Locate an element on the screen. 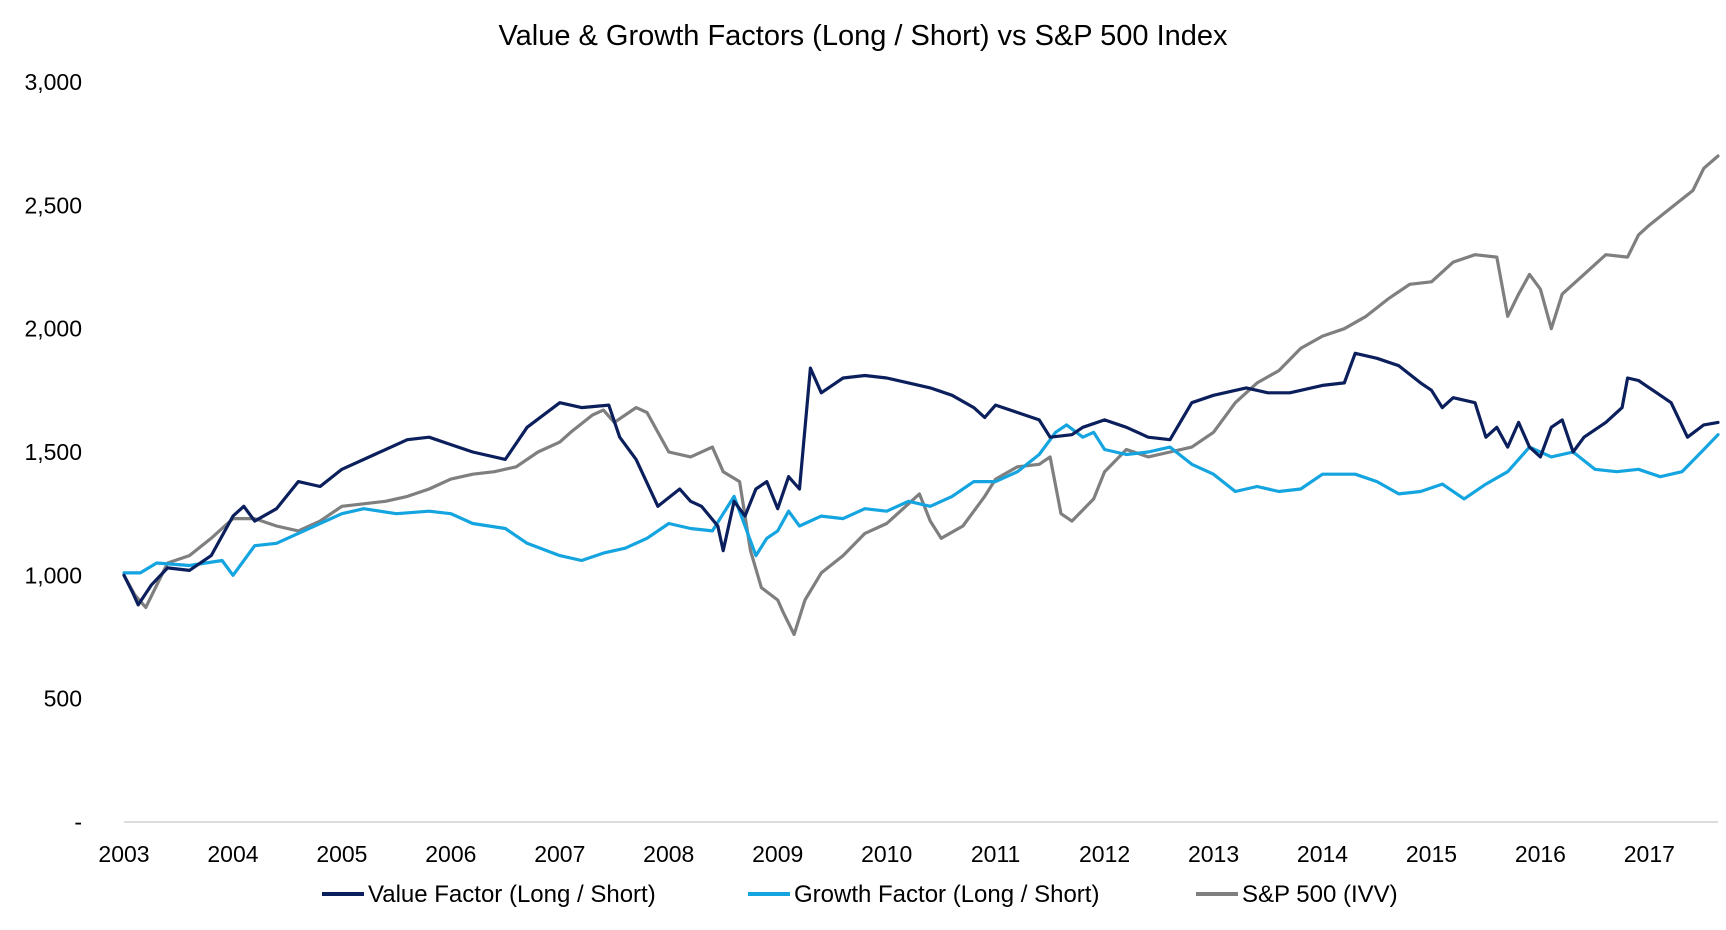  y-tick-label: - is located at coordinates (78, 822).